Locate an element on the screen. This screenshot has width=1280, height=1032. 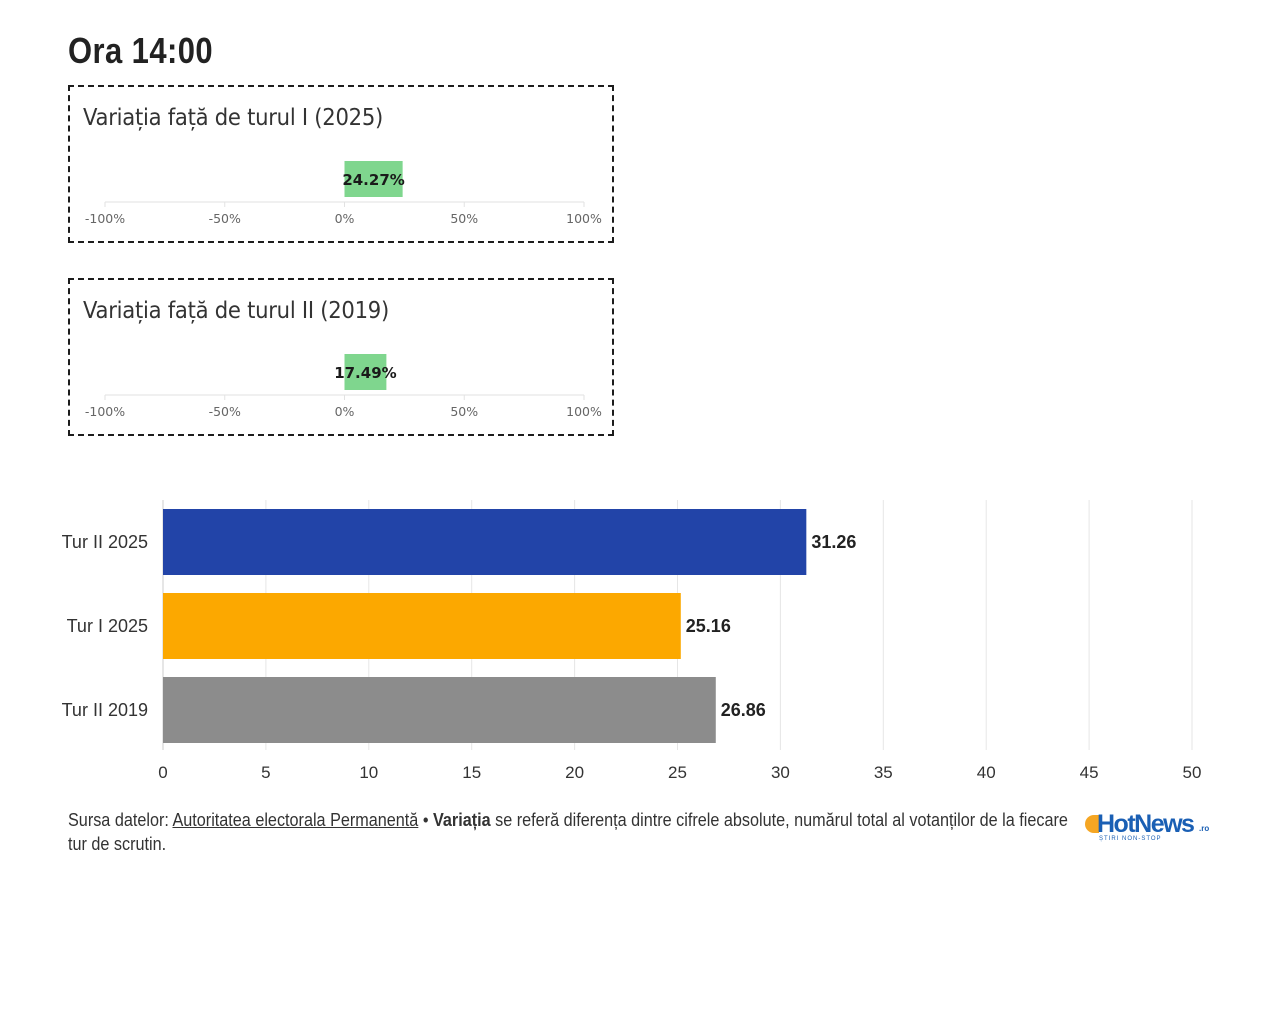
hotnews-logo: HotNews .ro ȘTIRI NON-STOP is located at coordinates (1150, 828).